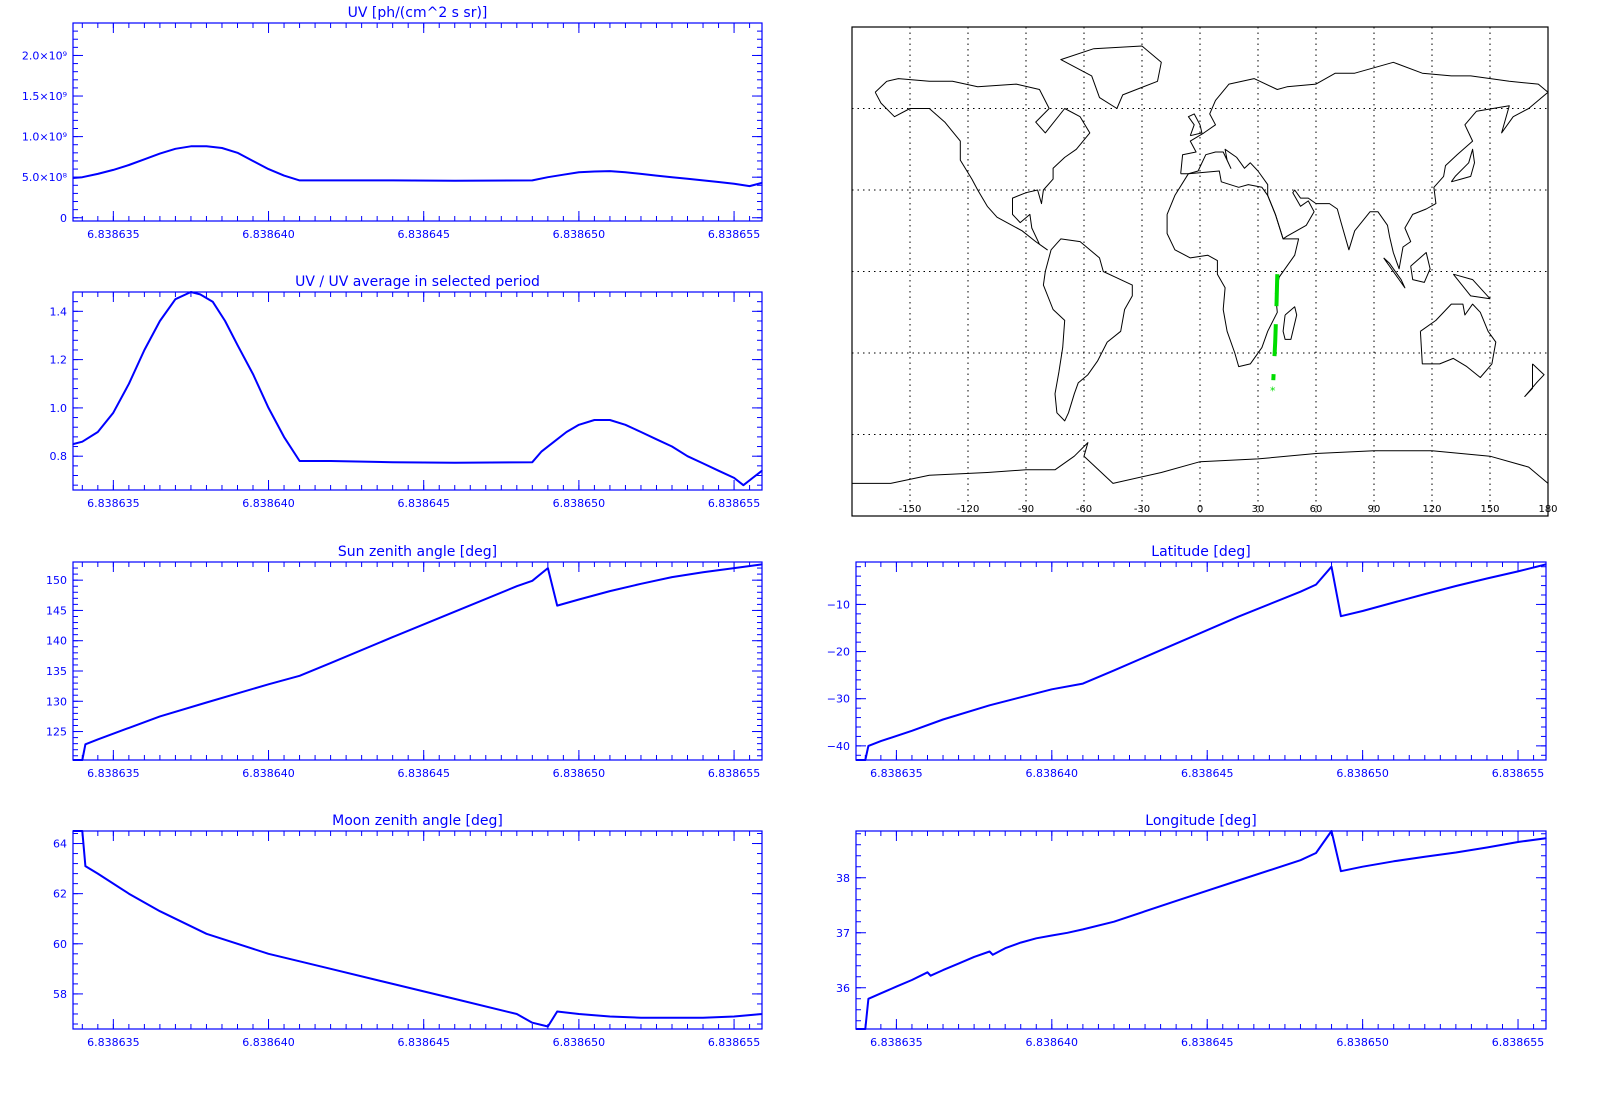 The height and width of the screenshot is (1104, 1600). What do you see at coordinates (1534, 380) in the screenshot?
I see `coastline-new-zealand` at bounding box center [1534, 380].